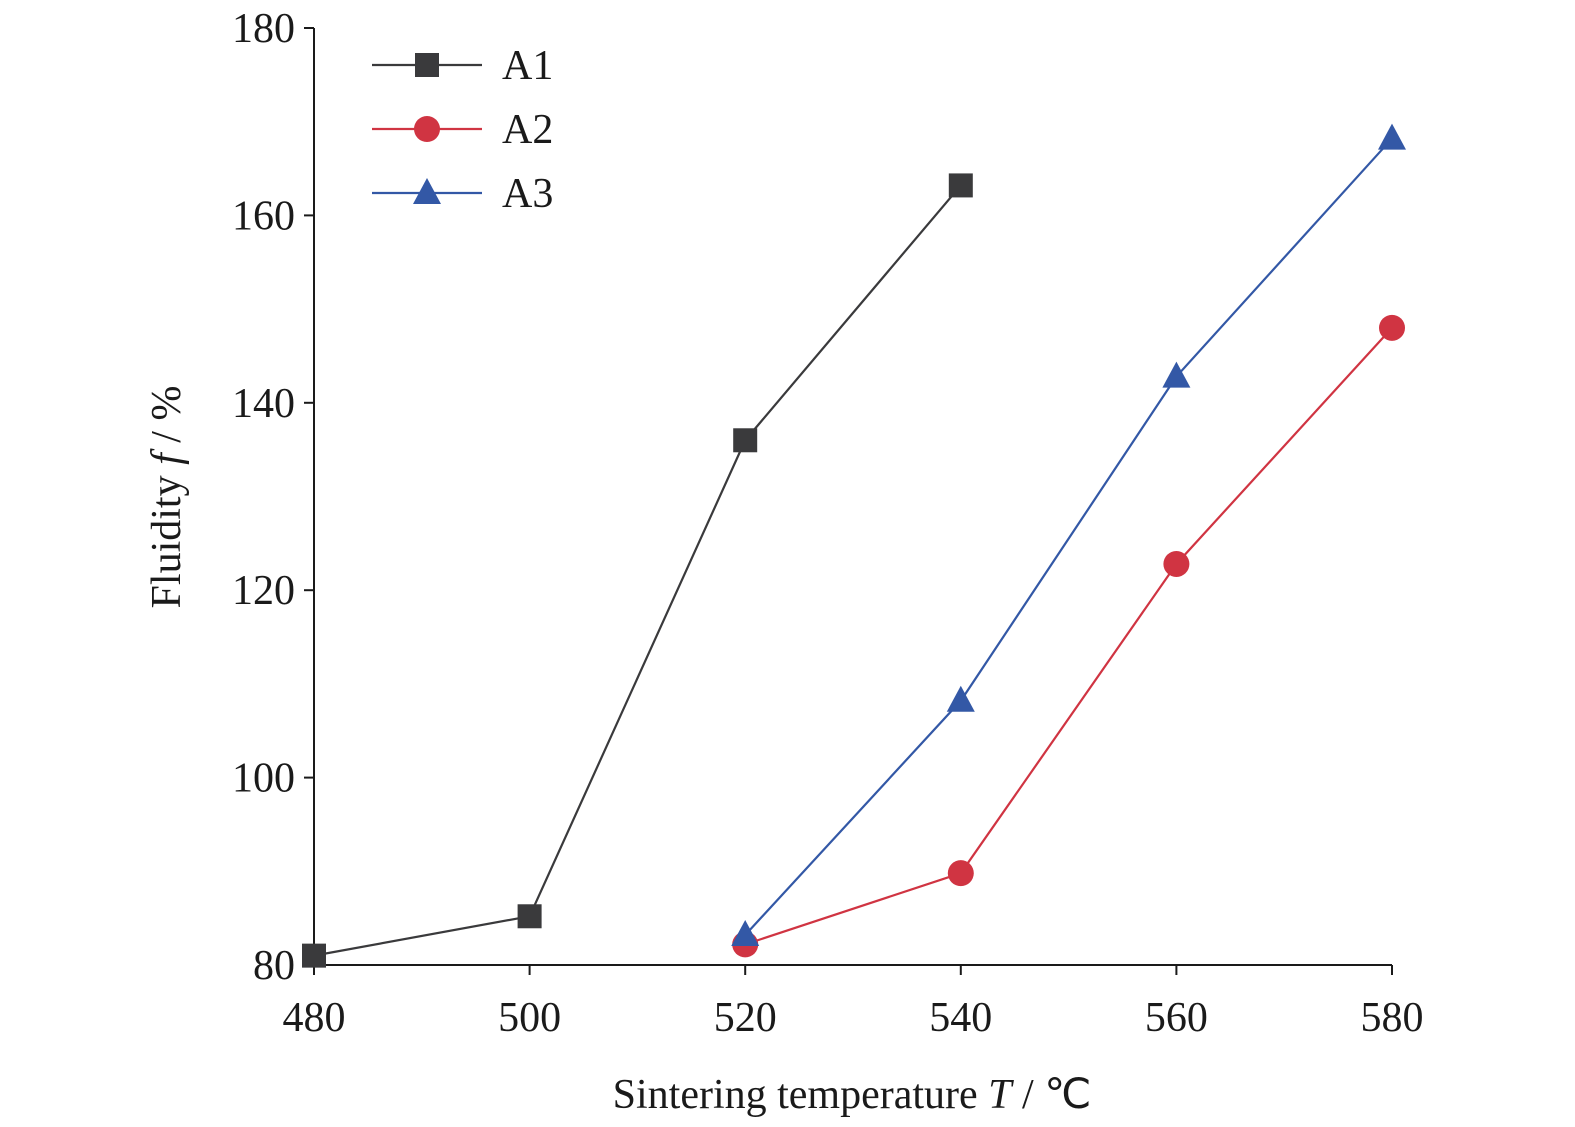 Image resolution: width=1575 pixels, height=1127 pixels. What do you see at coordinates (274, 966) in the screenshot?
I see `y-tick-label: 80` at bounding box center [274, 966].